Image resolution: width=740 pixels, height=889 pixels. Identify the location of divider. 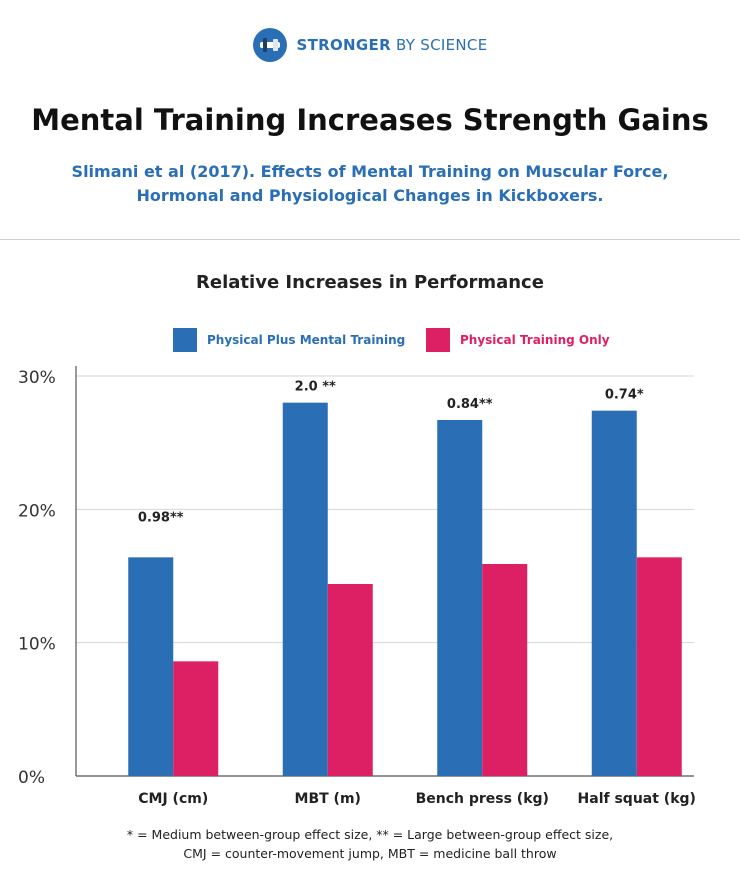
(370, 239).